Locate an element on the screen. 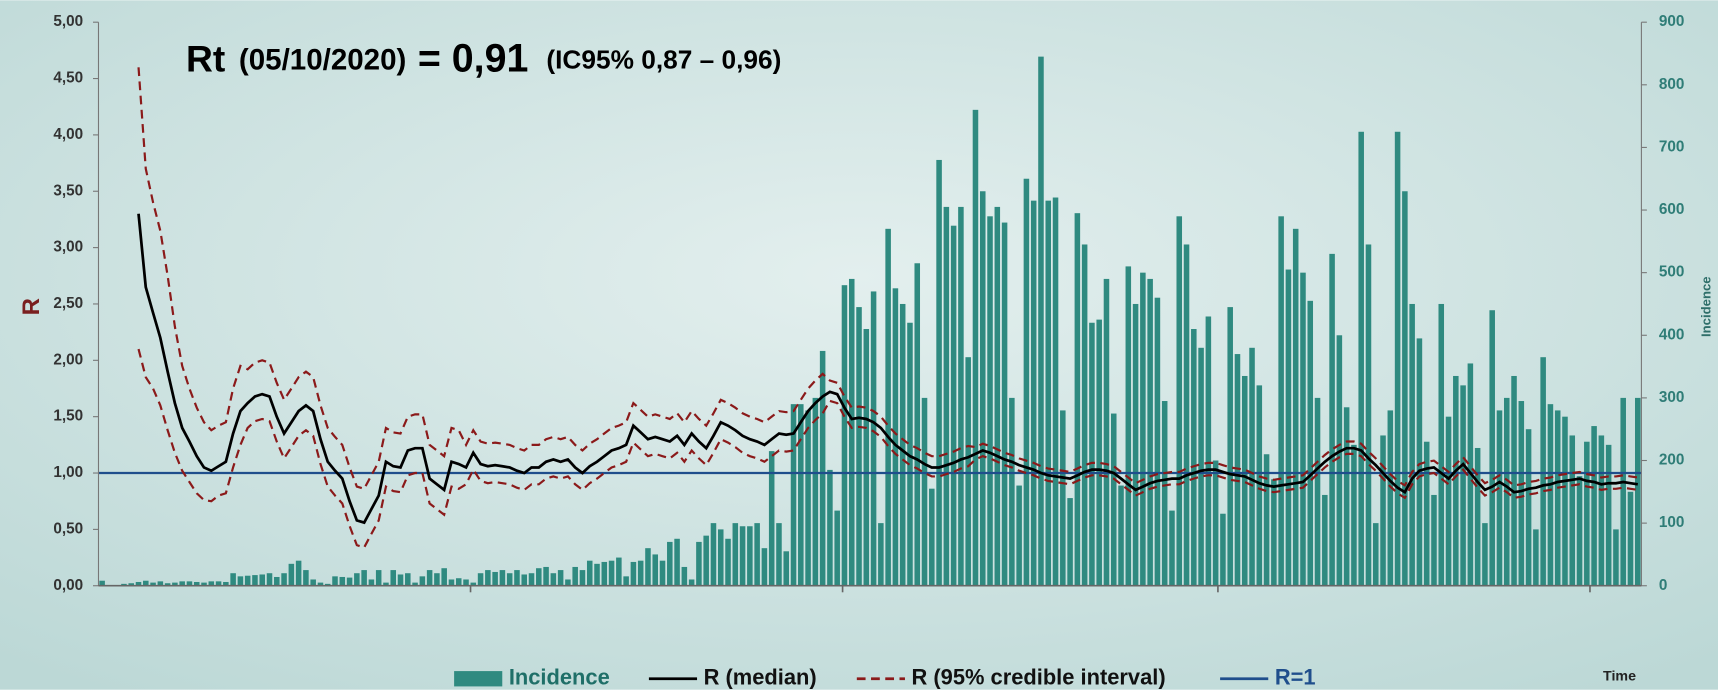 The height and width of the screenshot is (690, 1718). y2-tick-label: 300 is located at coordinates (1672, 397).